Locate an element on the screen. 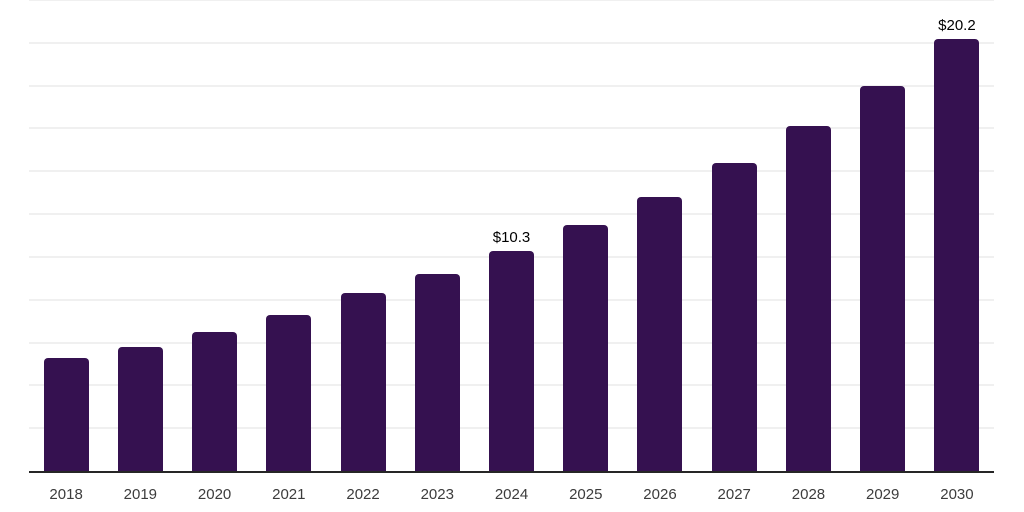 The width and height of the screenshot is (1024, 512). x-tick-label: 2021 is located at coordinates (289, 494).